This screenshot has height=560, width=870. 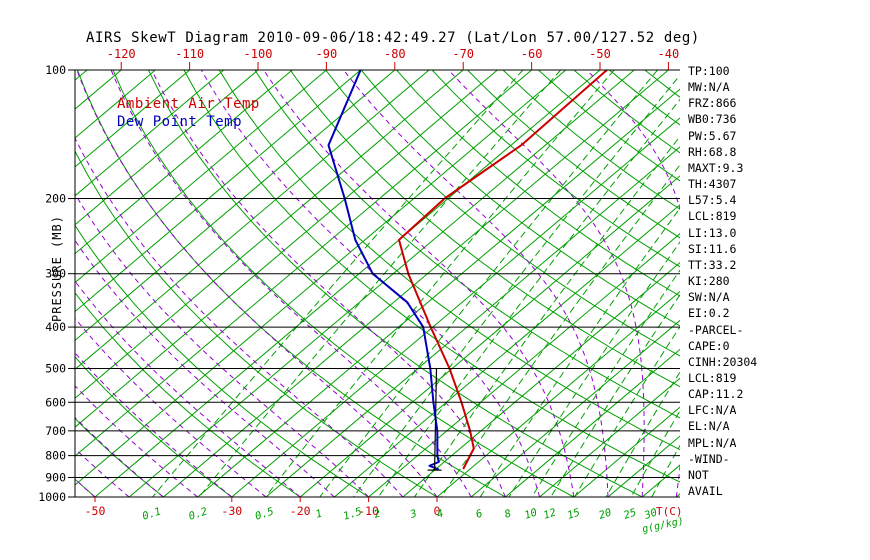 What do you see at coordinates (378, 513) in the screenshot?
I see `mixing-ratio-label: 2` at bounding box center [378, 513].